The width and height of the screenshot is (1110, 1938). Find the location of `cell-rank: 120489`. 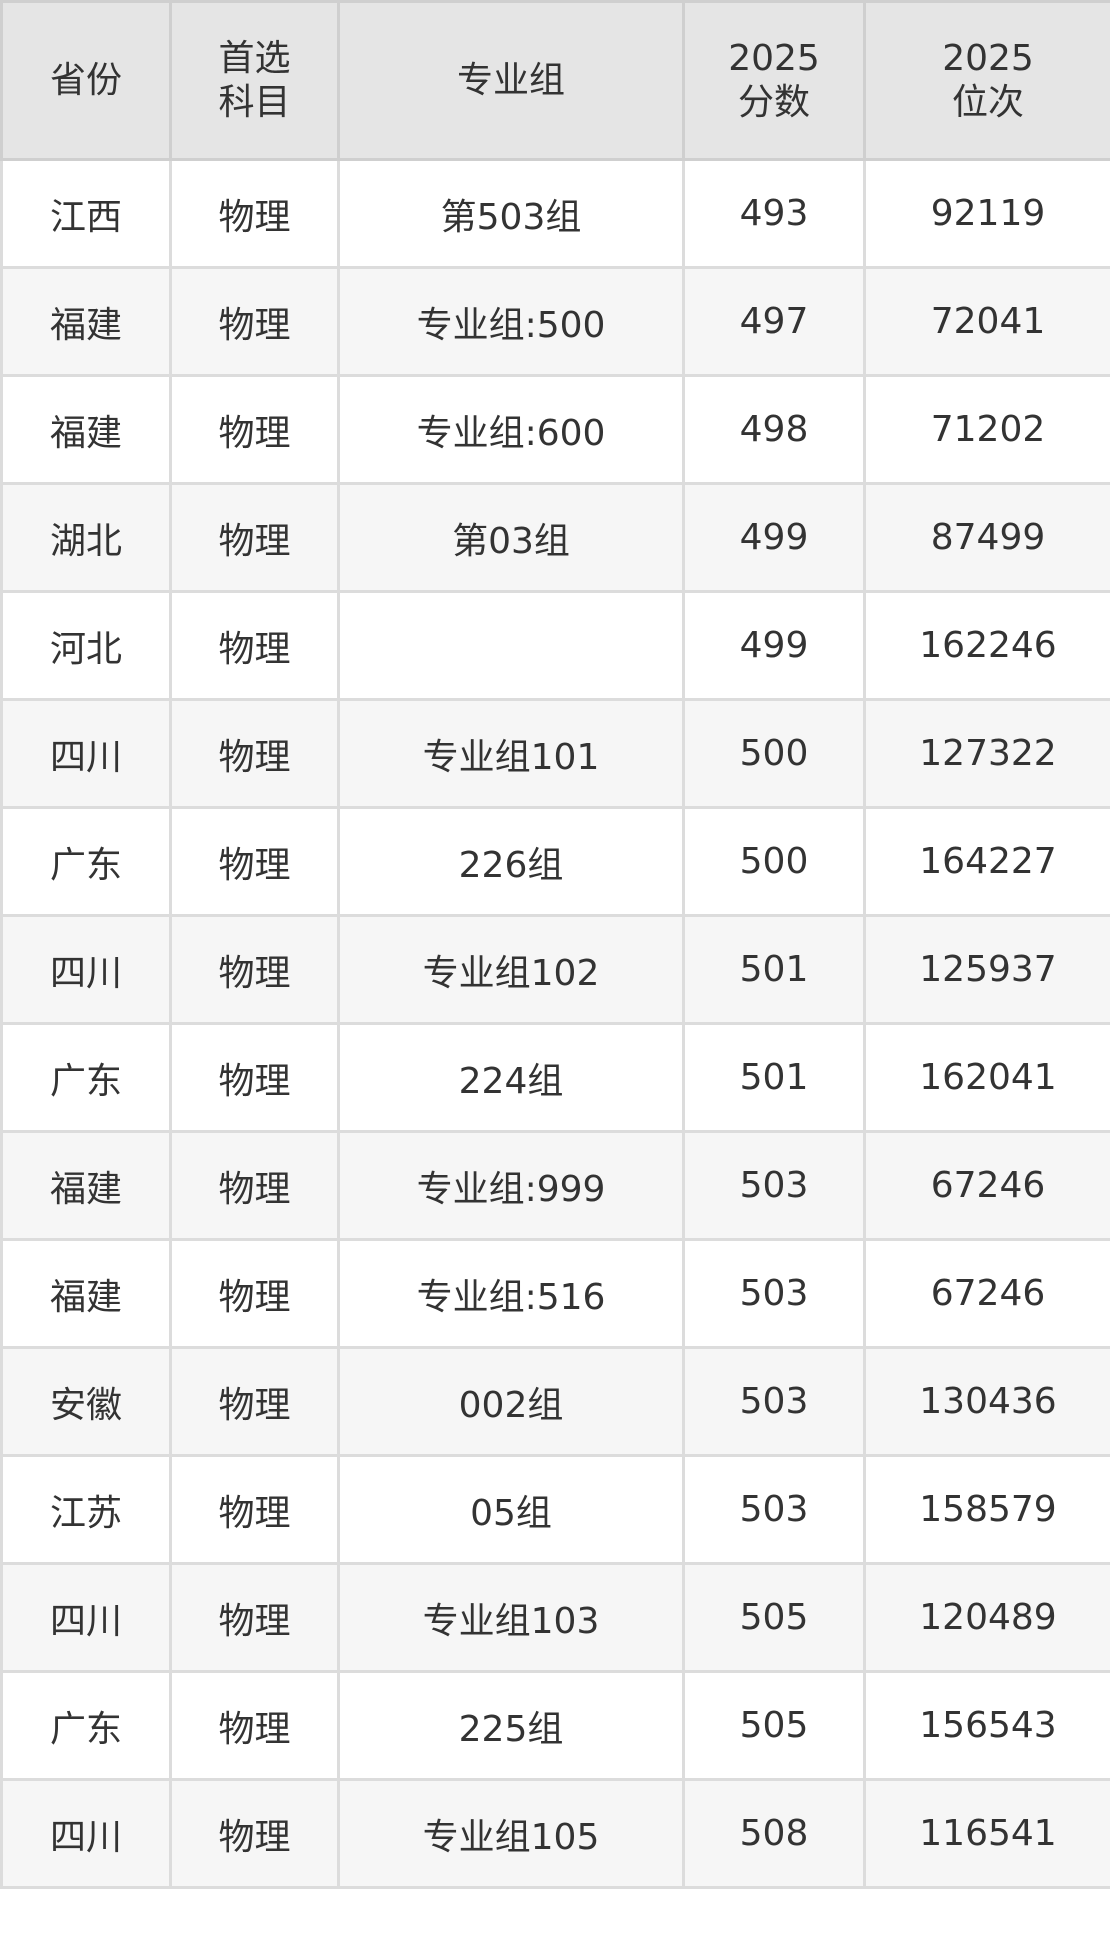

cell-rank: 120489 is located at coordinates (986, 1617).